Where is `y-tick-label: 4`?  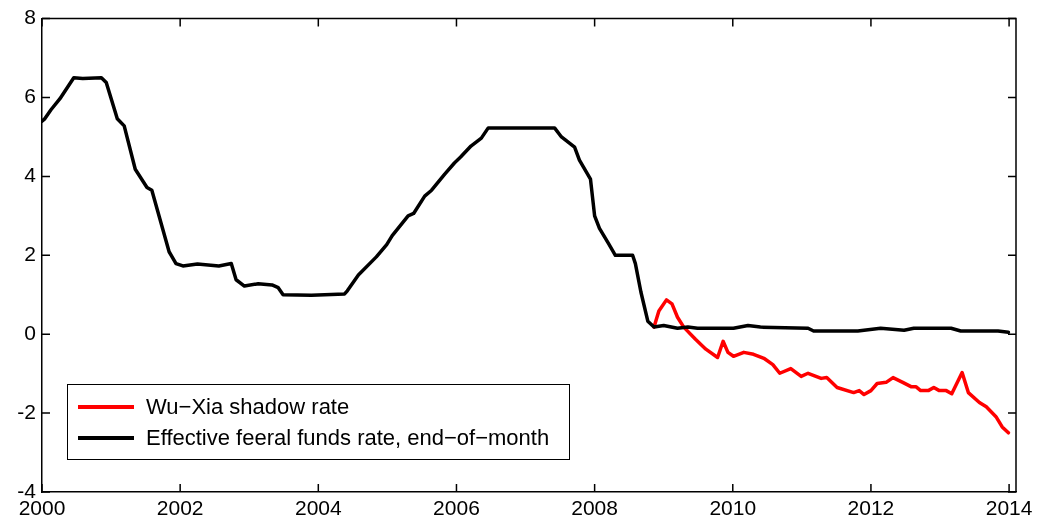
y-tick-label: 4 is located at coordinates (30, 175).